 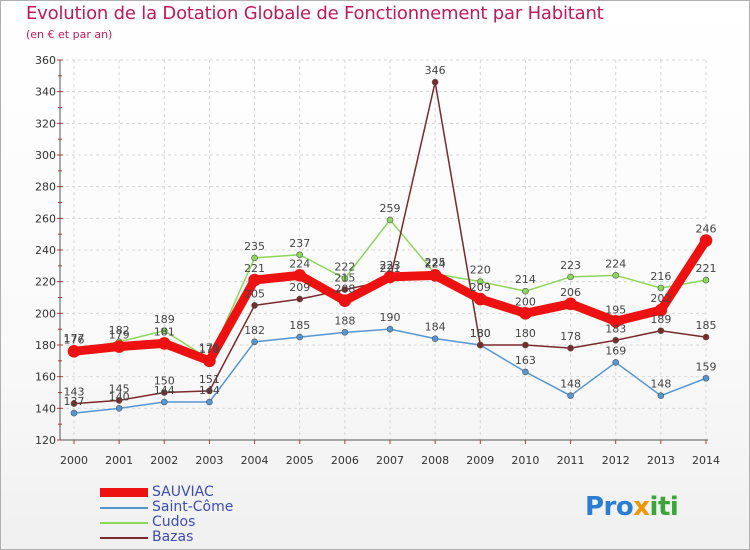 I want to click on data-label: 176, so click(x=74, y=339).